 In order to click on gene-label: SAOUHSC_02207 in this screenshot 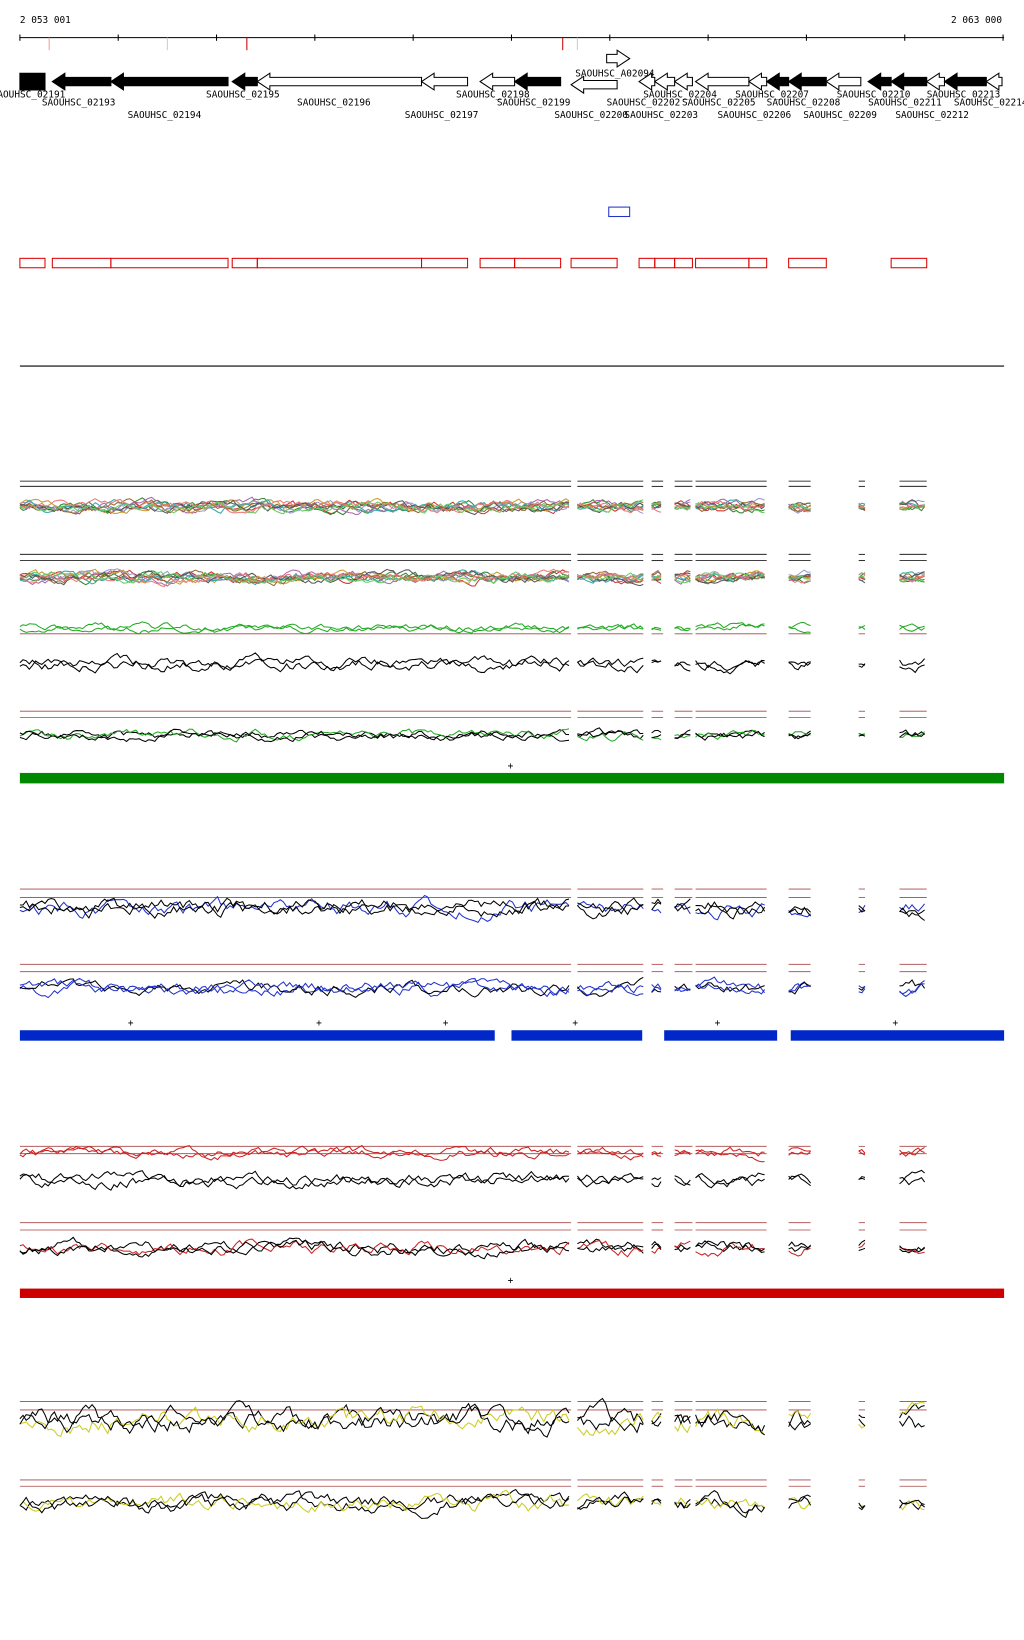, I will do `click(772, 94)`.